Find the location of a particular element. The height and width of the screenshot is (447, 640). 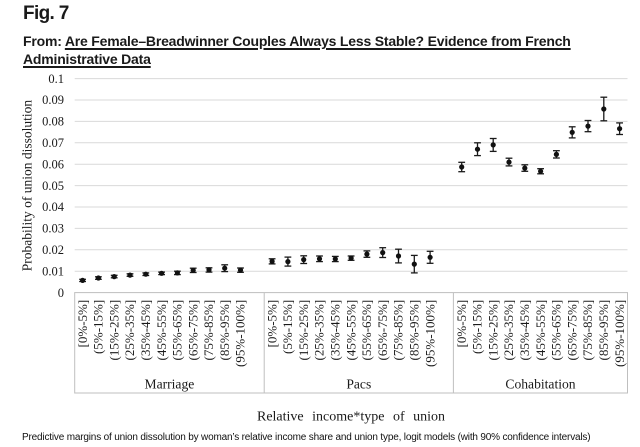

svg-text: 0.06 is located at coordinates (53, 164).